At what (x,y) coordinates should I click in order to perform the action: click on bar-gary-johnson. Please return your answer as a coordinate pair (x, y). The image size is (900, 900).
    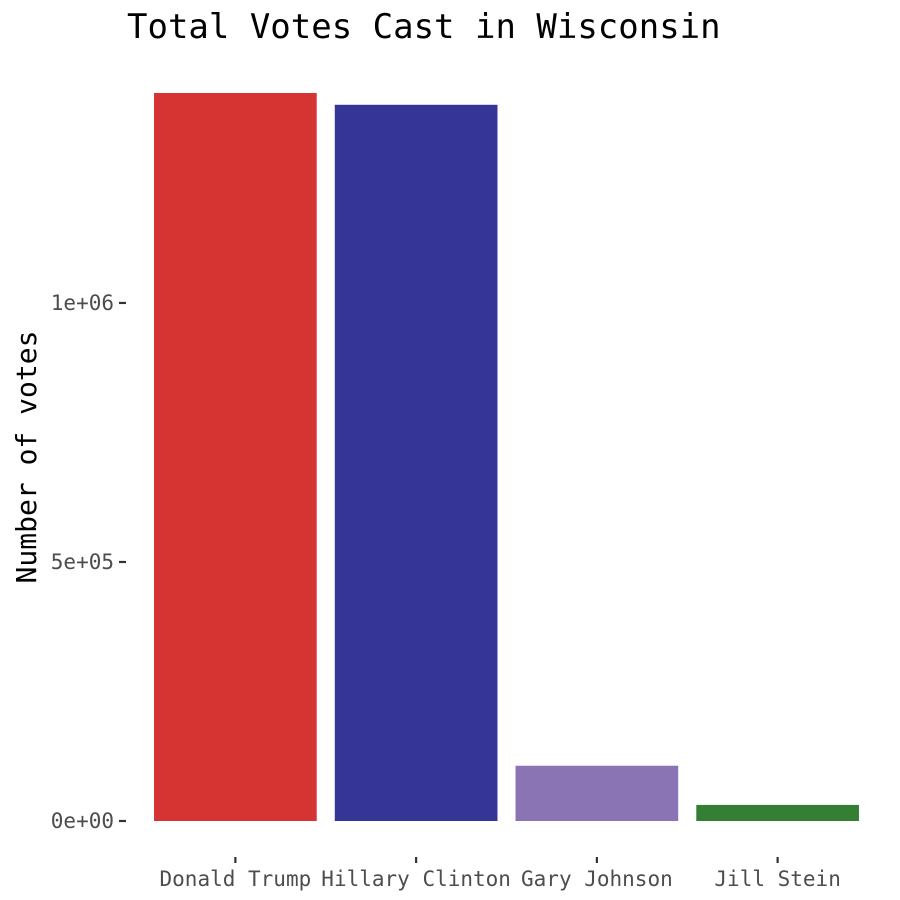
    Looking at the image, I should click on (597, 793).